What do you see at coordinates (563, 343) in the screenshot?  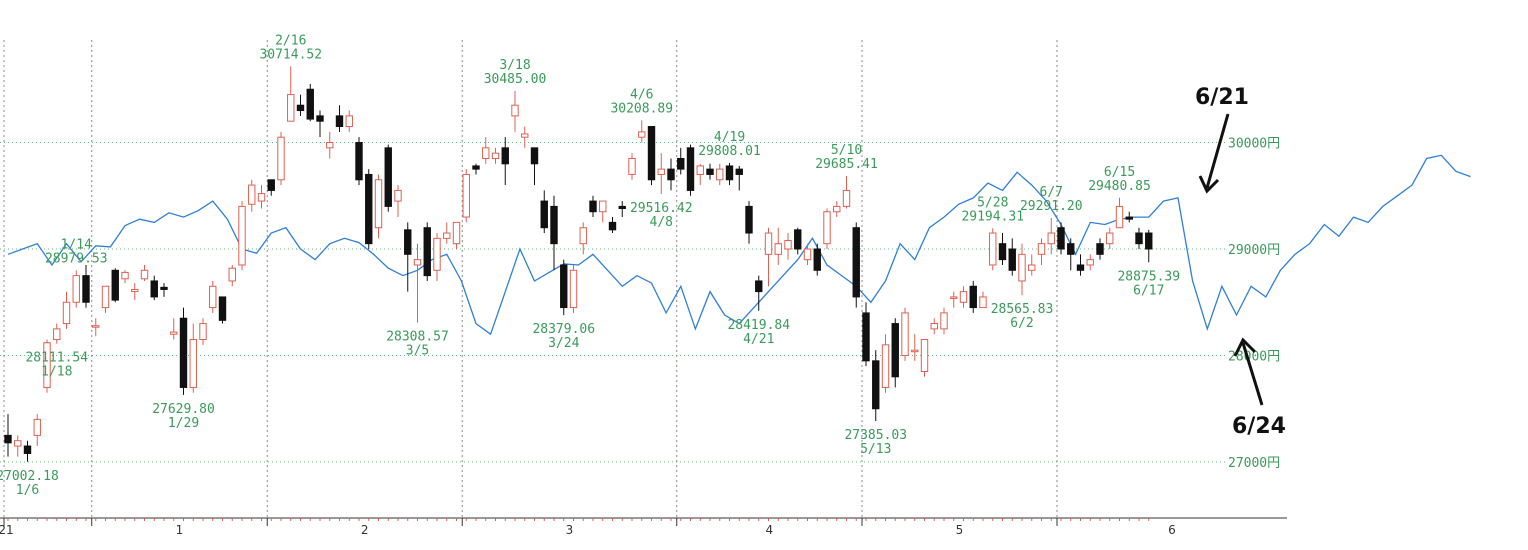 I see `annotation-date: 3/24` at bounding box center [563, 343].